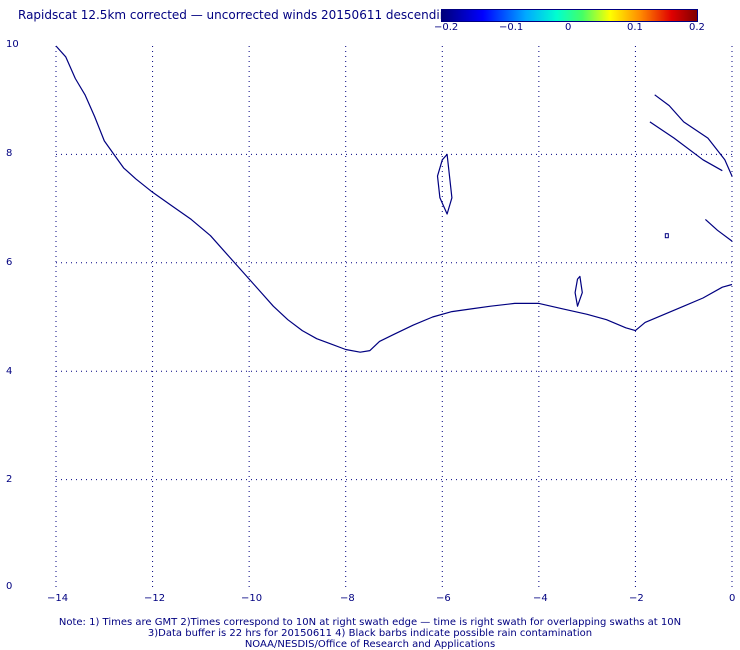  I want to click on colorbar, so click(569, 15).